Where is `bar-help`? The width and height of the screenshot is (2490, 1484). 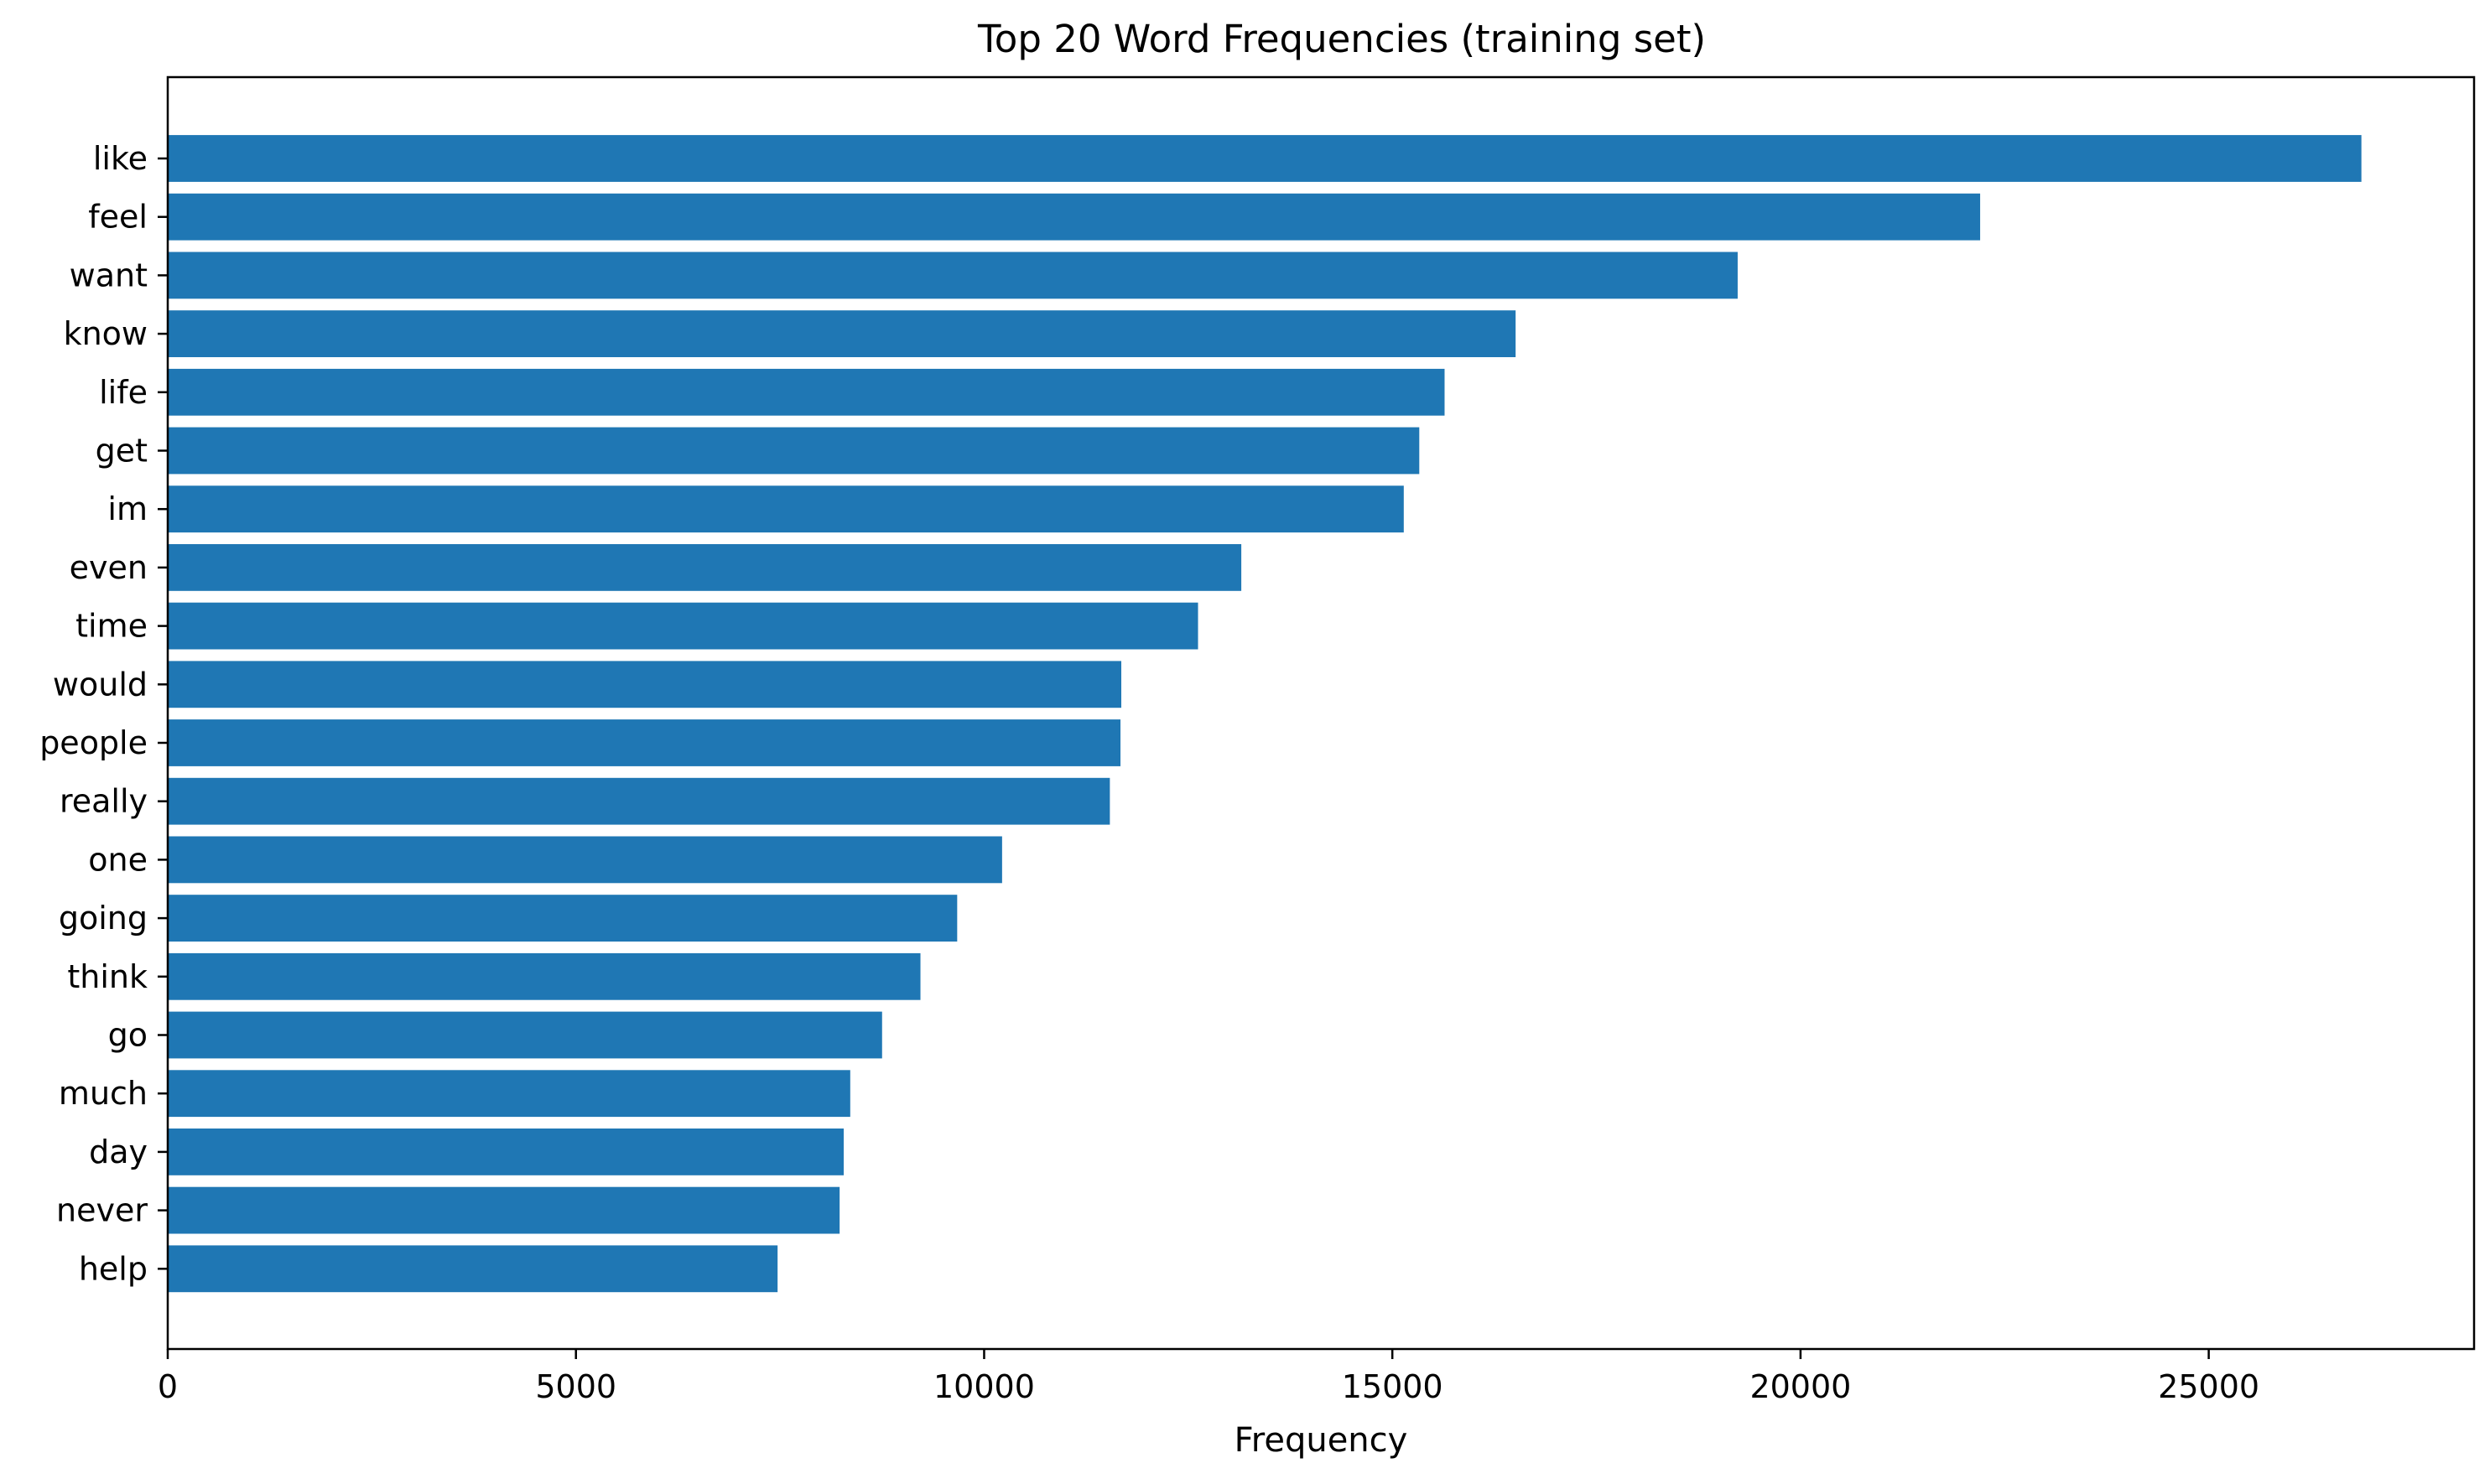 bar-help is located at coordinates (473, 1269).